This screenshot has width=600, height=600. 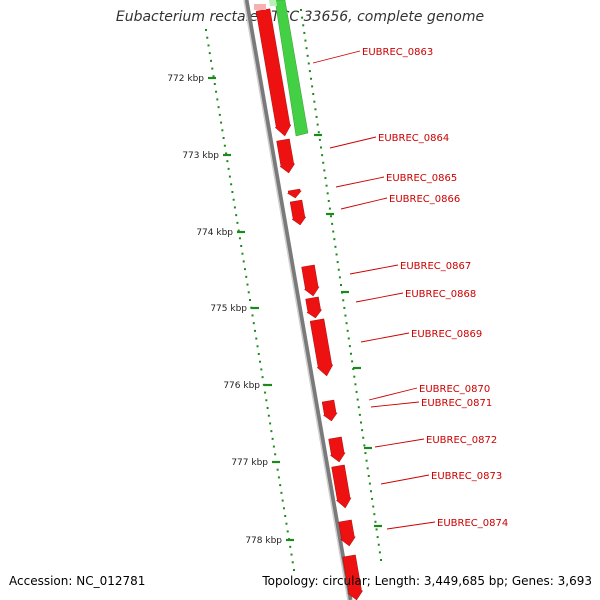 What do you see at coordinates (77, 581) in the screenshot?
I see `accession-text: Accession: NC_012781` at bounding box center [77, 581].